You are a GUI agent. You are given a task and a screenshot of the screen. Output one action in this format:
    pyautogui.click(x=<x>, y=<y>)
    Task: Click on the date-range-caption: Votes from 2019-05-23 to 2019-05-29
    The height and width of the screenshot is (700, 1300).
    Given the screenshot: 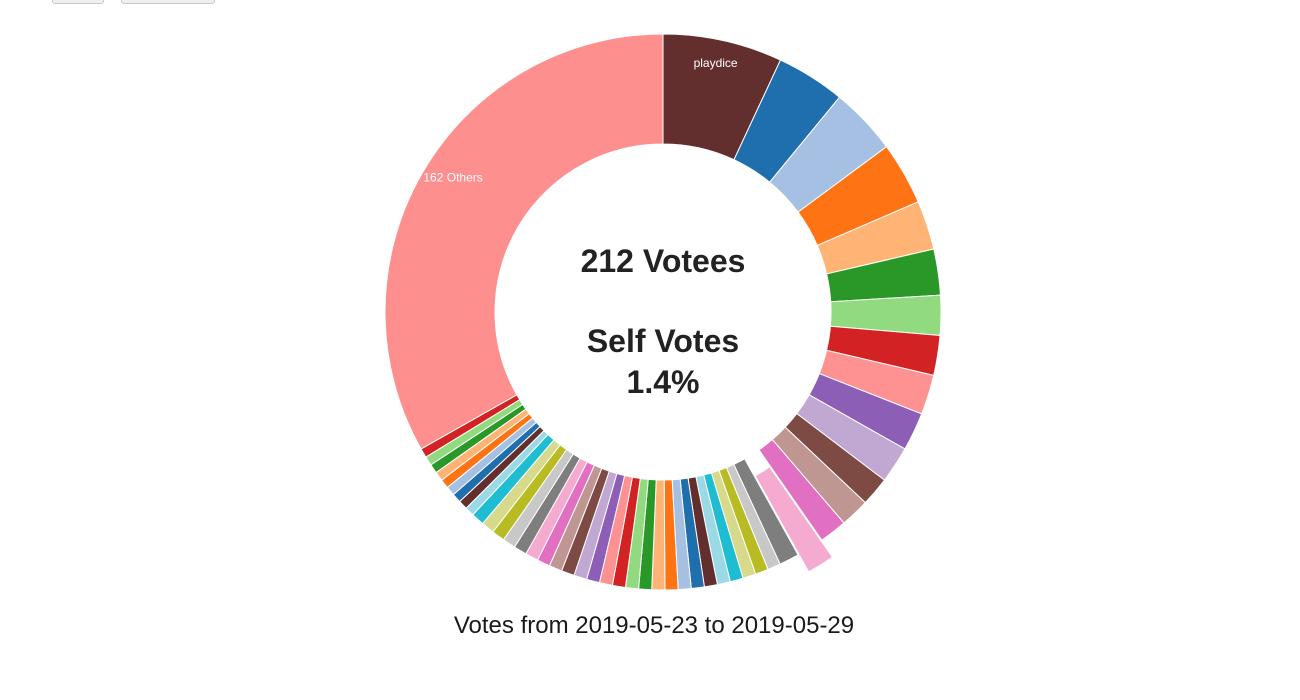 What is the action you would take?
    pyautogui.click(x=654, y=625)
    